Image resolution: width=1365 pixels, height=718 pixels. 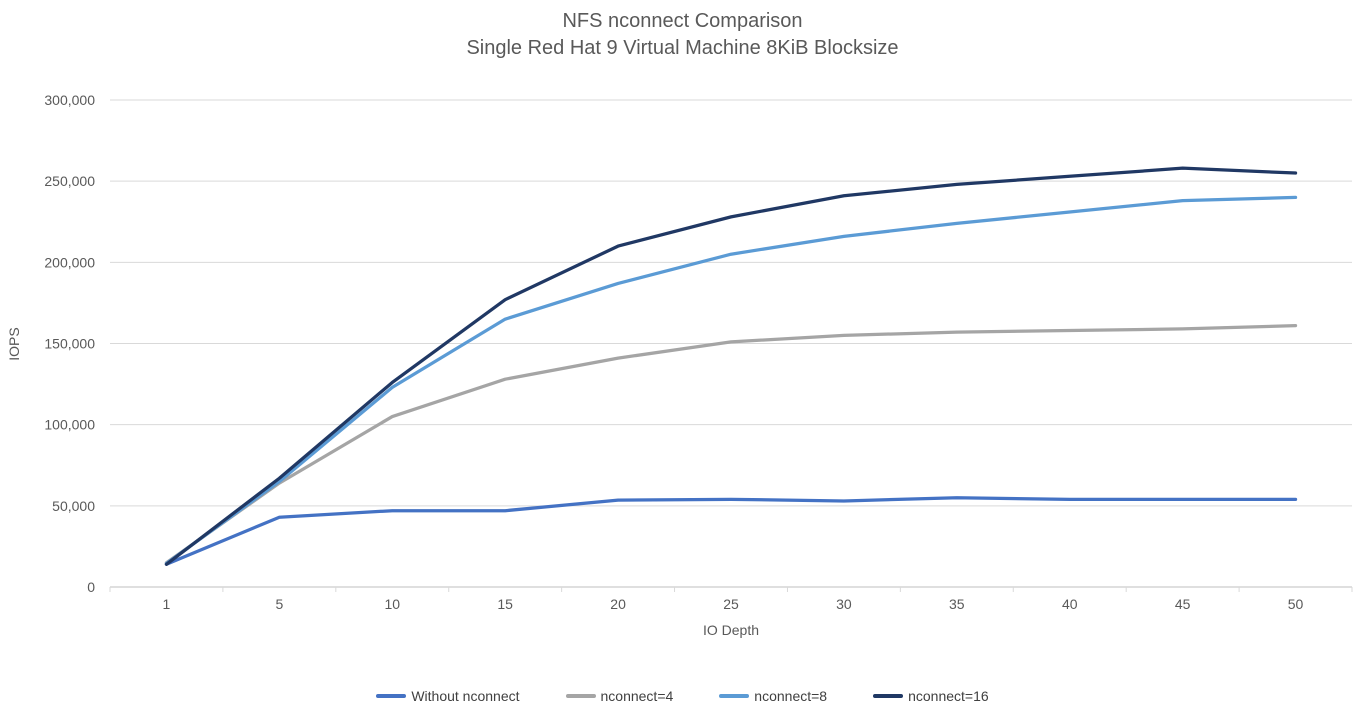 I want to click on x-tick-label: 50, so click(x=1296, y=604).